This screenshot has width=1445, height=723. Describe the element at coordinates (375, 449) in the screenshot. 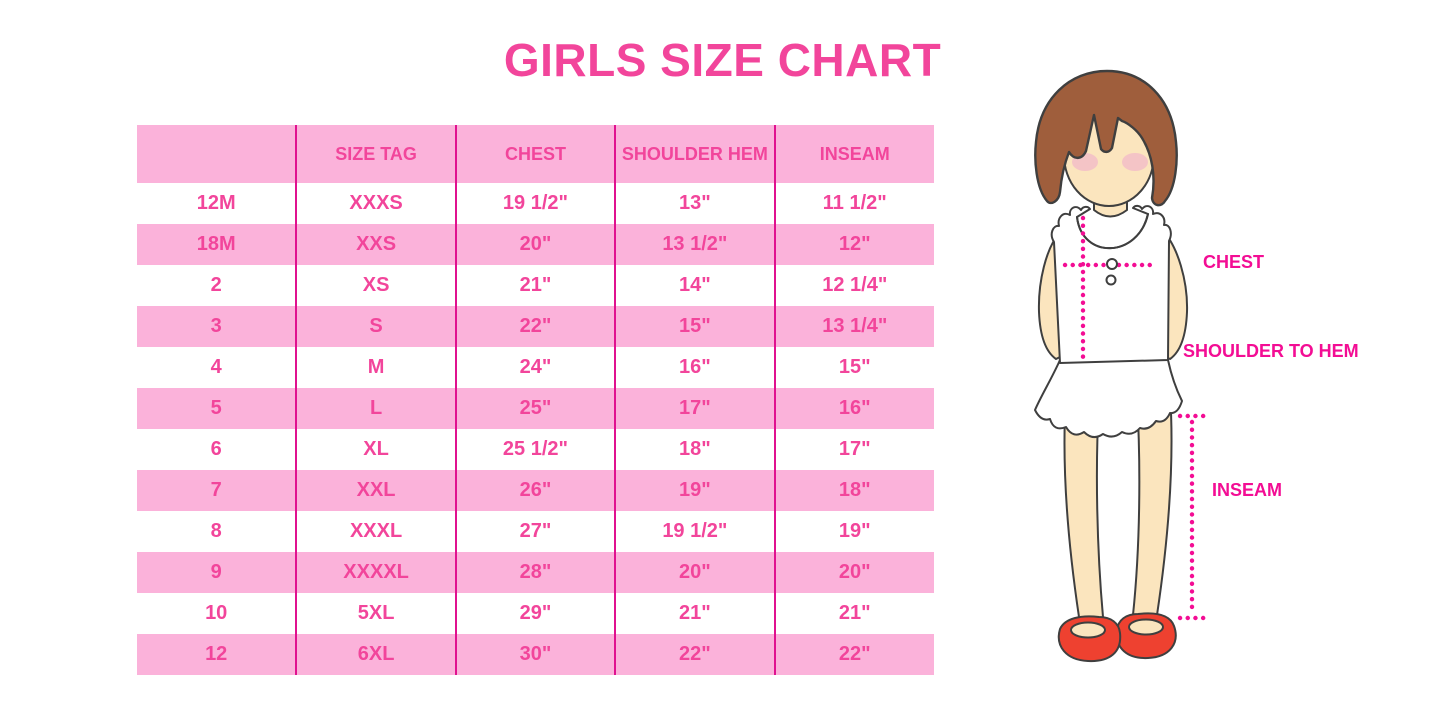

I see `table-cell: XL` at that location.